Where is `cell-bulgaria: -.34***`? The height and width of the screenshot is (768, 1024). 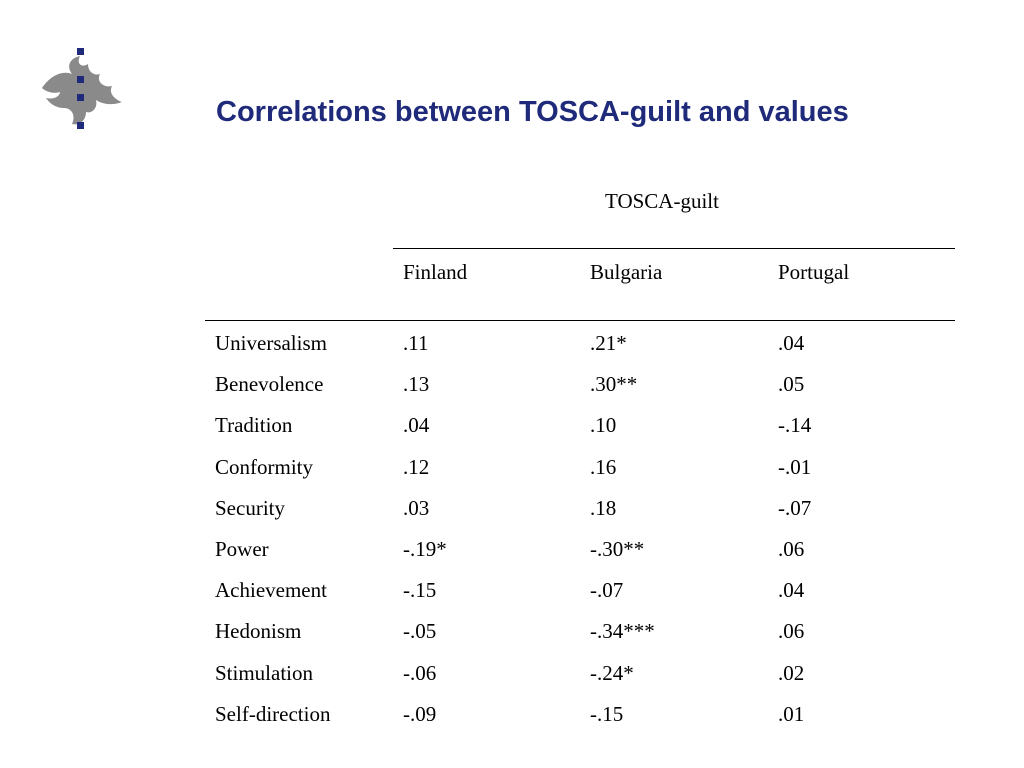
cell-bulgaria: -.34*** is located at coordinates (622, 631).